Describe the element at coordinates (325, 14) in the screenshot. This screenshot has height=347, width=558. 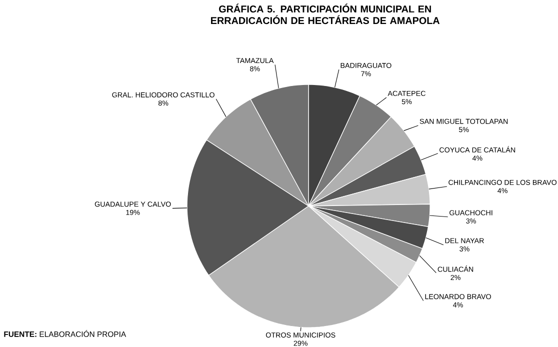
I see `chart-title: GRÁFICA 5. PARTICIPACIÓN MUNICIPAL EN ERRADICACIÓN DE HECTÁREAS DE AMAPOLA` at that location.